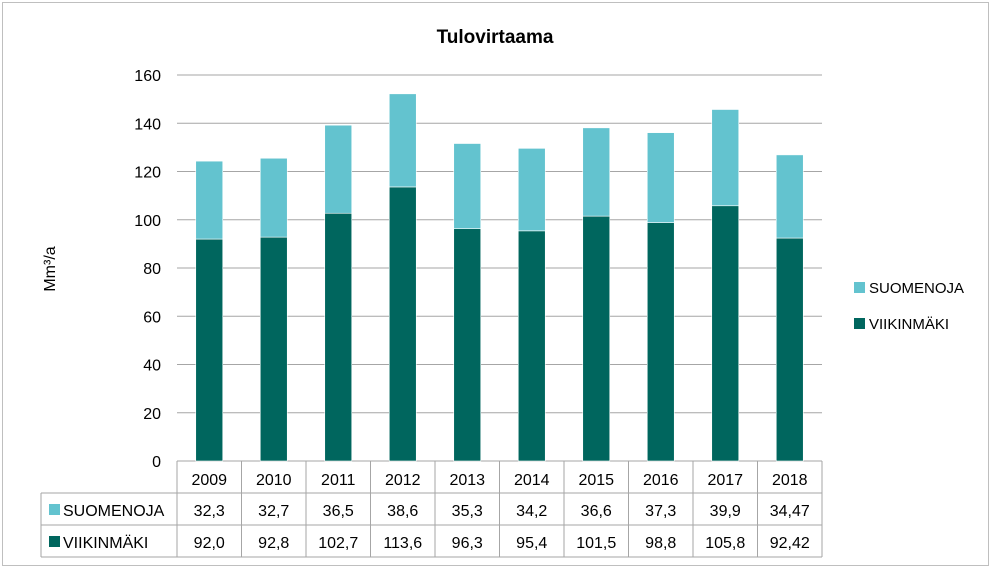 The image size is (991, 568). I want to click on bar-viikinmäki-2016, so click(660, 342).